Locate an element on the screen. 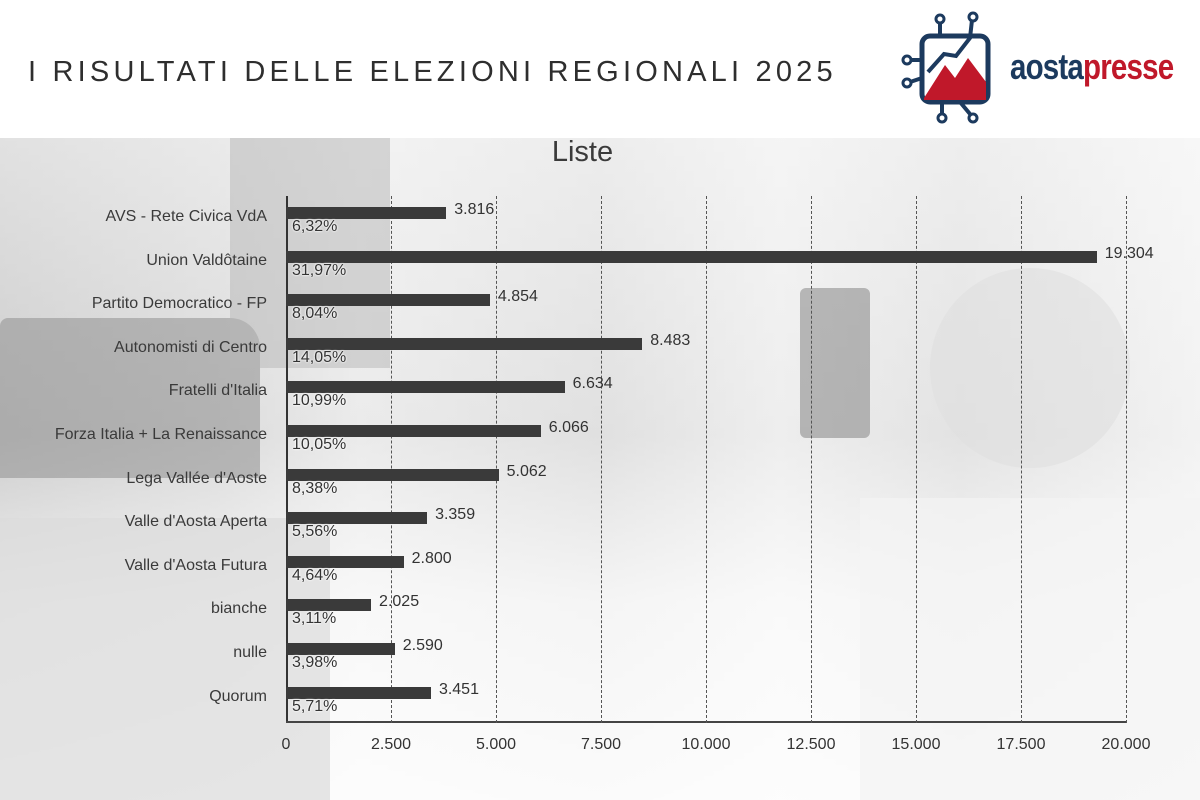 Image resolution: width=1200 pixels, height=800 pixels. percent-label: 6,32% is located at coordinates (315, 226).